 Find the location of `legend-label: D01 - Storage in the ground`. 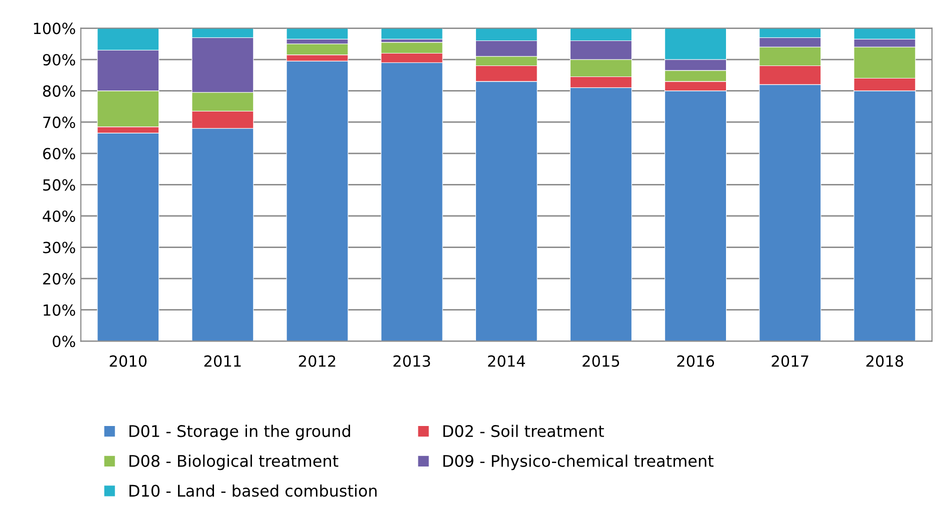

legend-label: D01 - Storage in the ground is located at coordinates (240, 432).